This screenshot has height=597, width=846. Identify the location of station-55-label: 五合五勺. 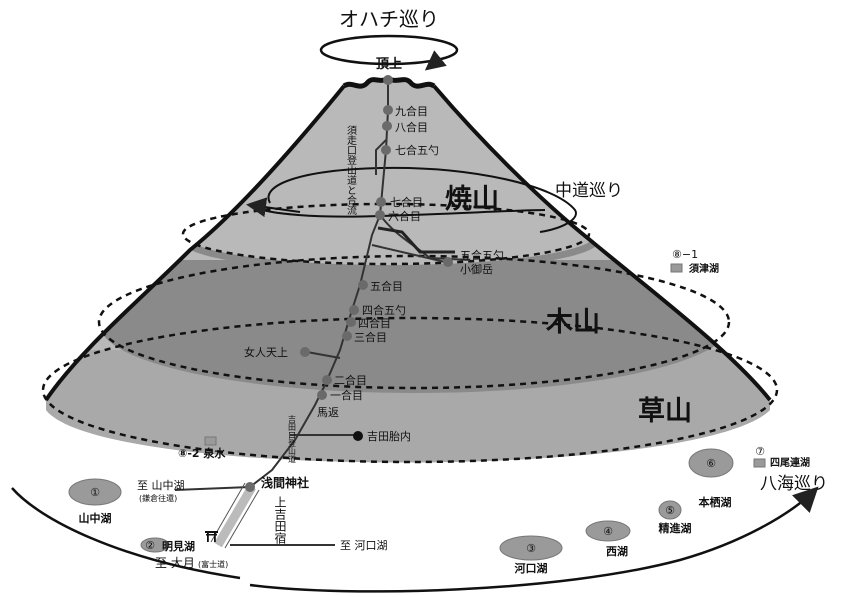
(482, 255).